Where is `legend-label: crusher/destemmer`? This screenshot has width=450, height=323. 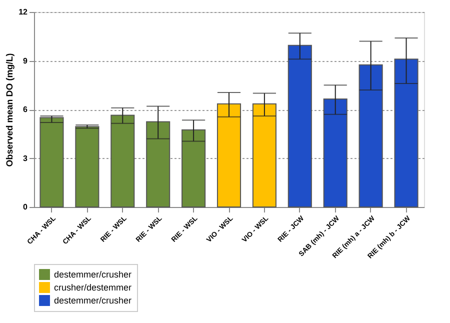
legend-label: crusher/destemmer is located at coordinates (93, 287).